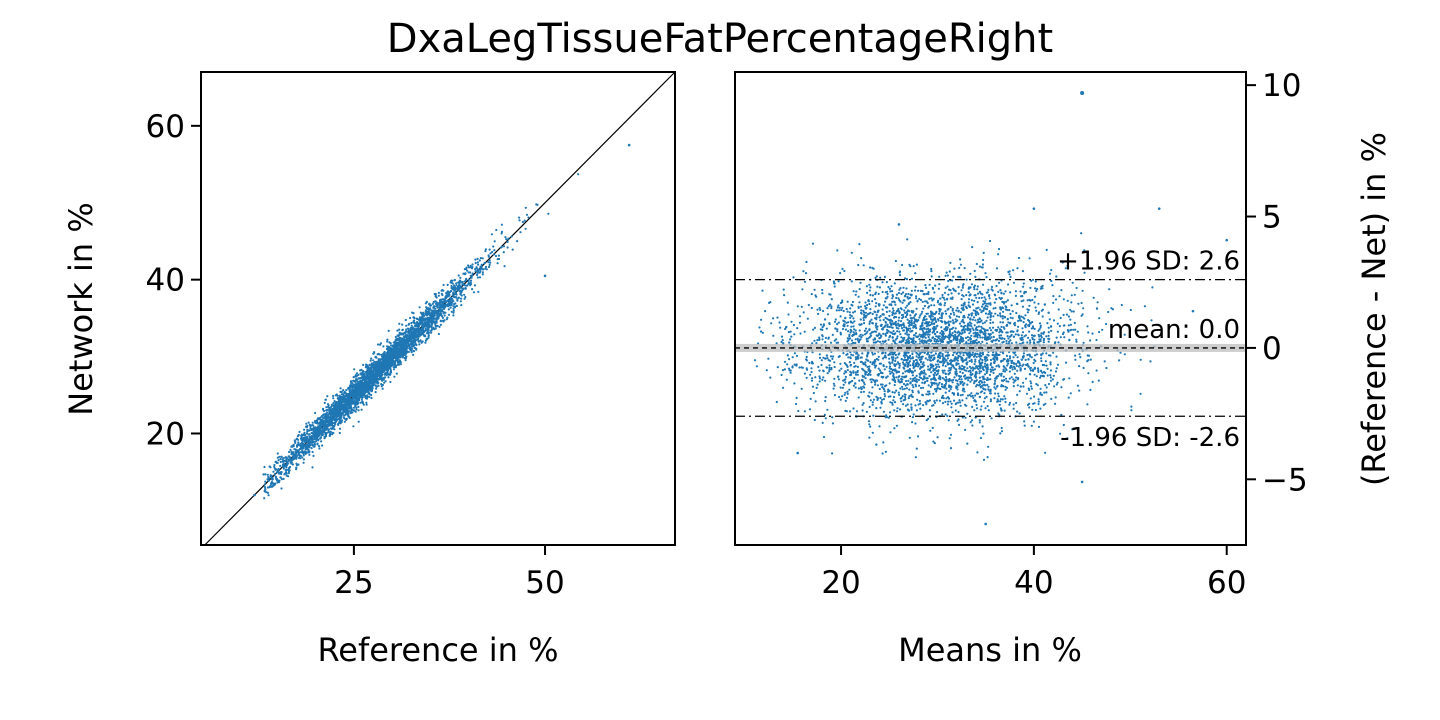 The height and width of the screenshot is (720, 1440). Describe the element at coordinates (437, 650) in the screenshot. I see `left-x-axis-label: Reference in %` at that location.